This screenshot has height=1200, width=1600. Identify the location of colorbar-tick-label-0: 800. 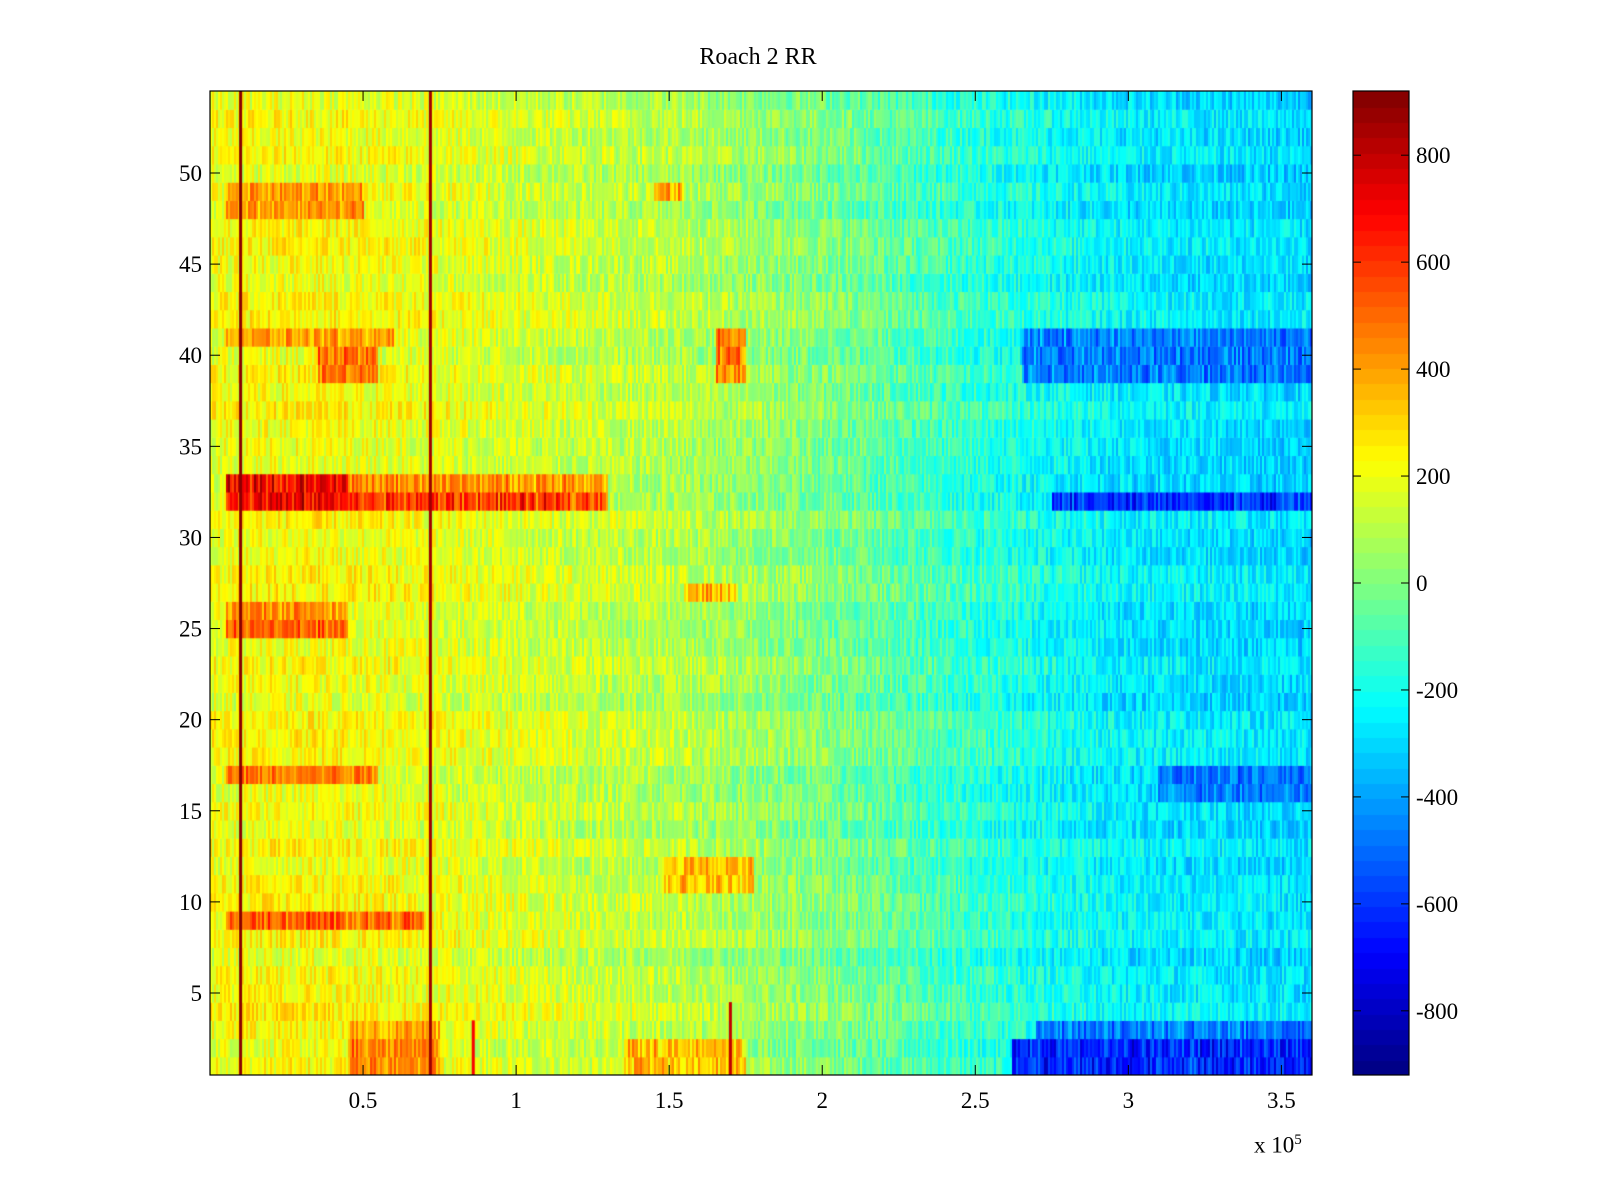
(1433, 155).